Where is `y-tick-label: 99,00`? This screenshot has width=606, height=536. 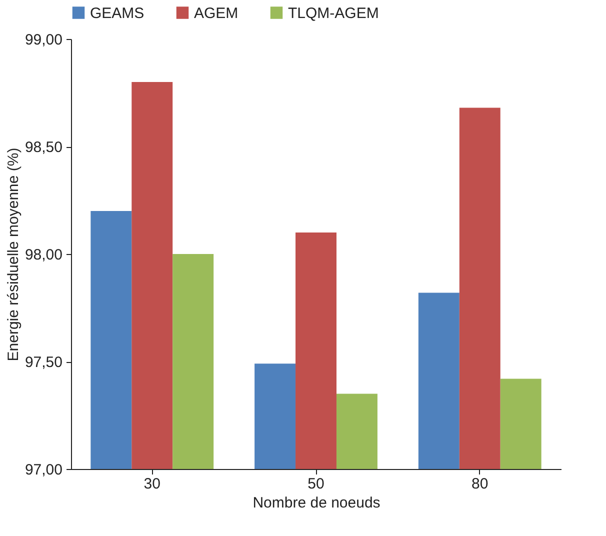
y-tick-label: 99,00 is located at coordinates (43, 40).